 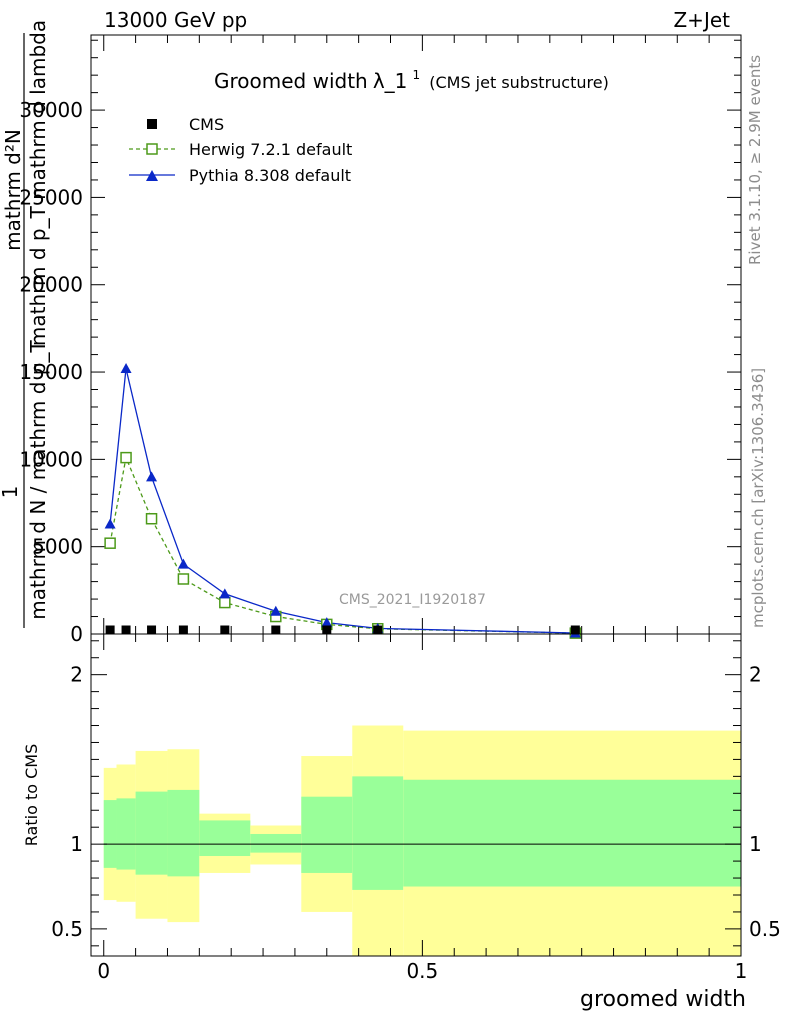 What do you see at coordinates (663, 999) in the screenshot?
I see `x-axis-label: groomed width` at bounding box center [663, 999].